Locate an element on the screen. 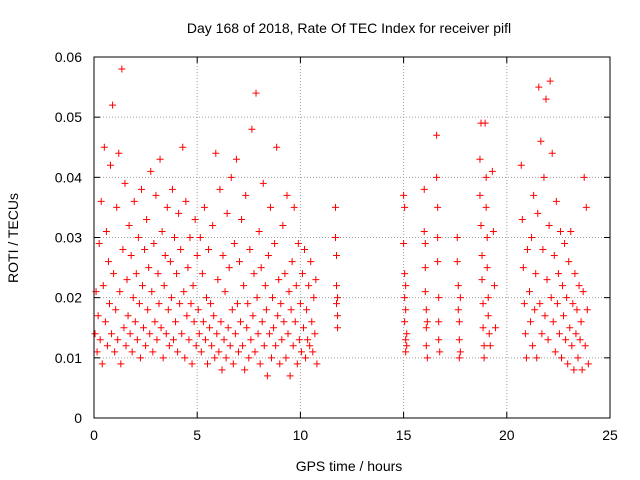 The height and width of the screenshot is (480, 640). x-tick-label: 10 is located at coordinates (301, 435).